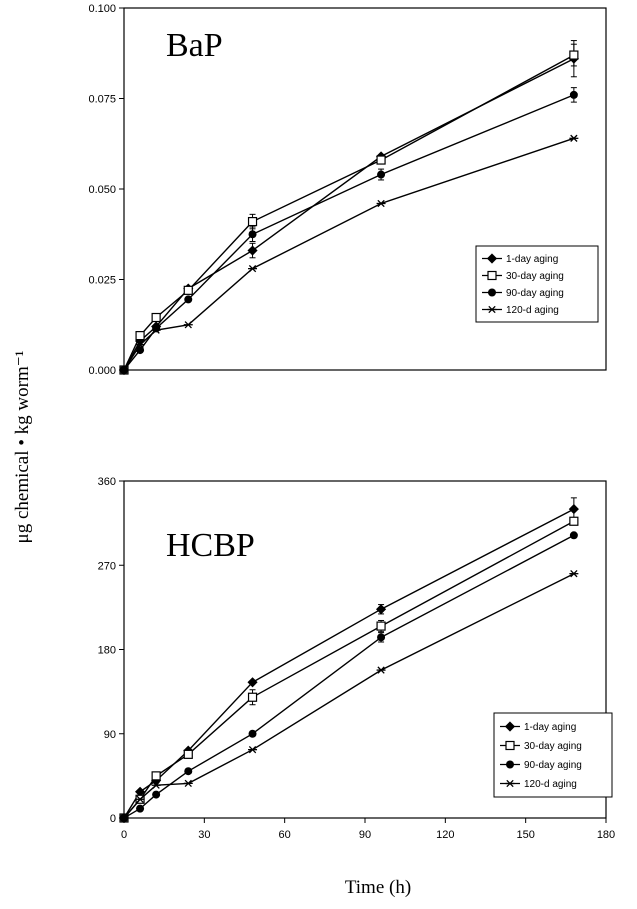 The width and height of the screenshot is (637, 909). Describe the element at coordinates (22, 446) in the screenshot. I see `y-axis-title: μg chemical • kg worm⁻¹` at that location.